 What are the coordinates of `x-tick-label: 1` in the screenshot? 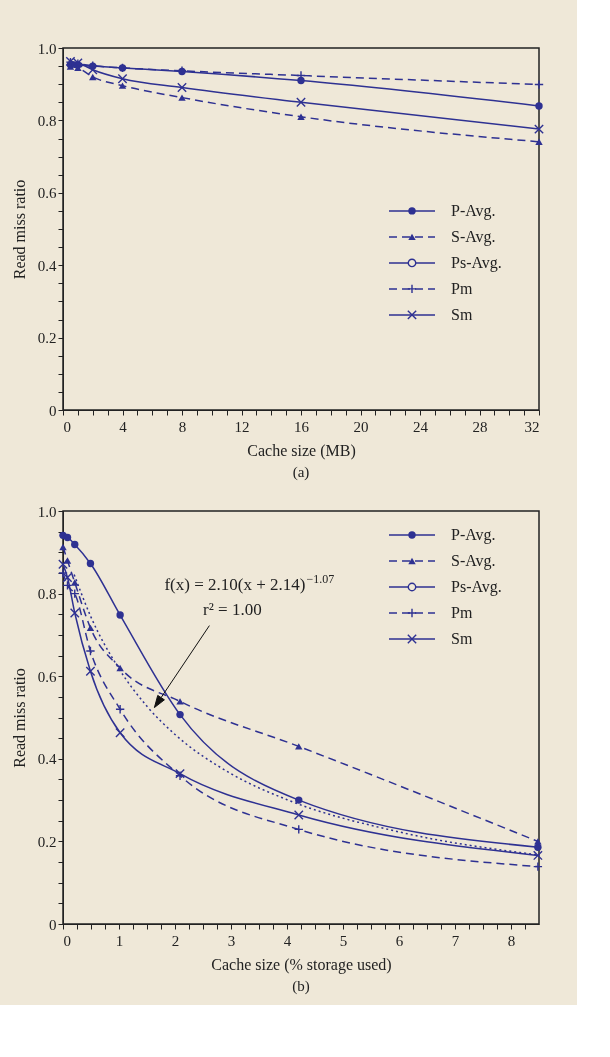 It's located at (119, 940).